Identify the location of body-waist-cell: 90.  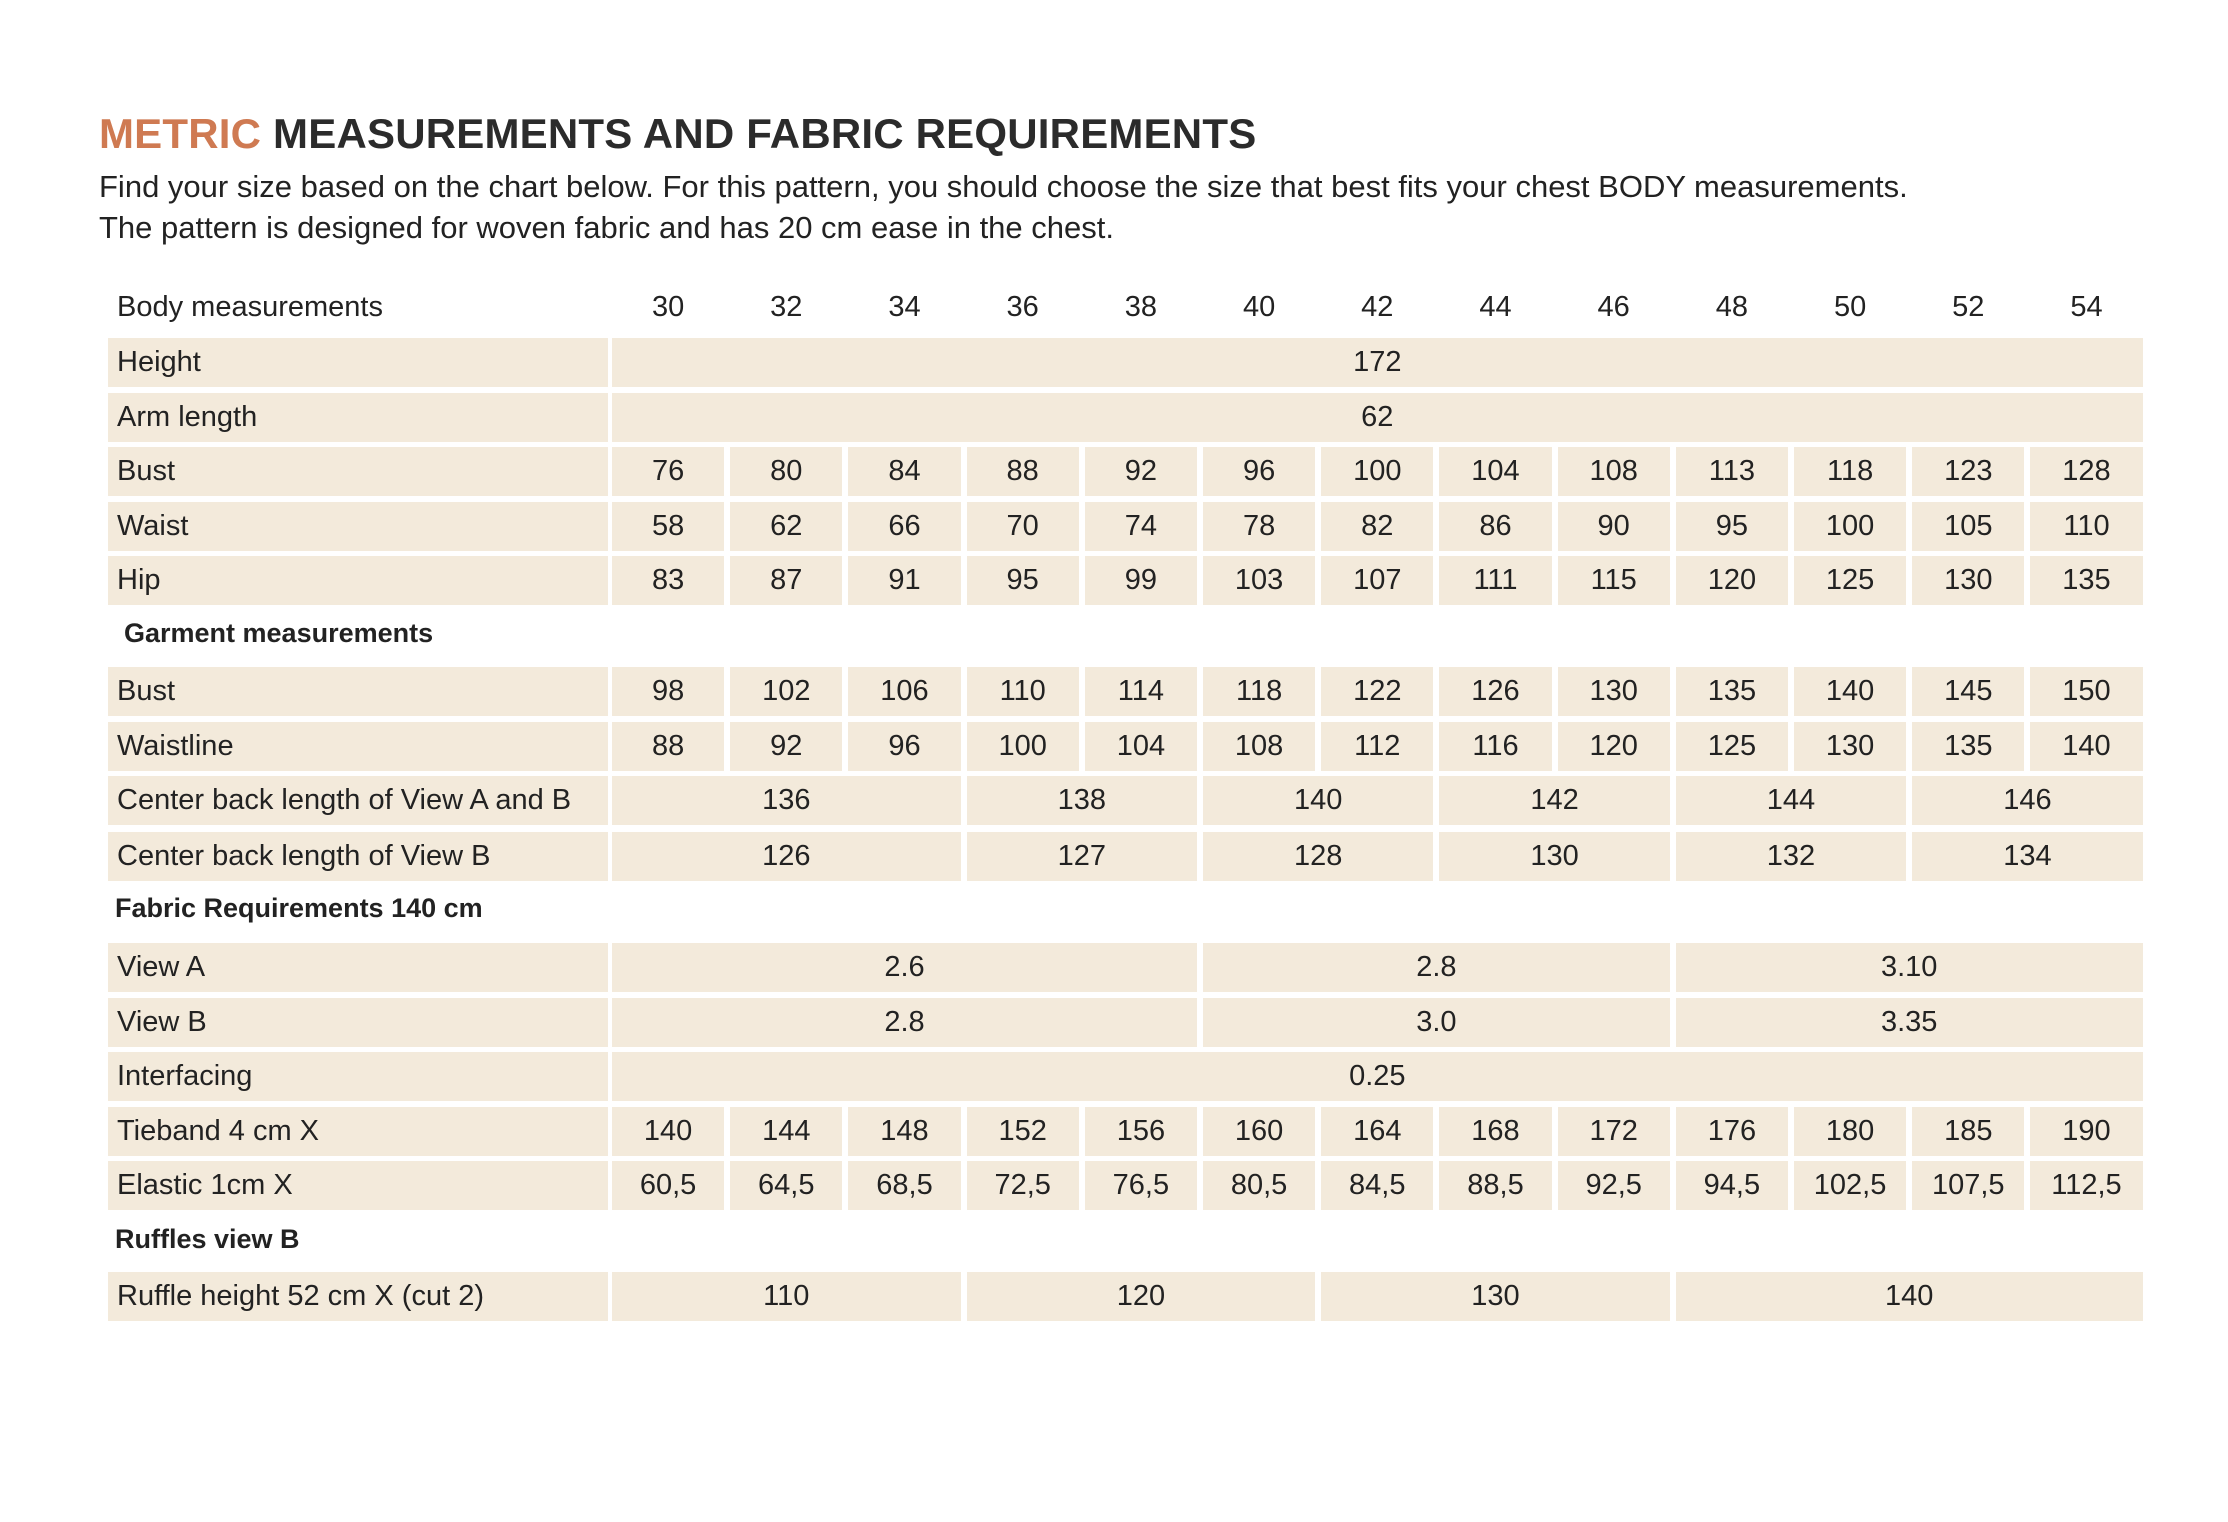
(1613, 526).